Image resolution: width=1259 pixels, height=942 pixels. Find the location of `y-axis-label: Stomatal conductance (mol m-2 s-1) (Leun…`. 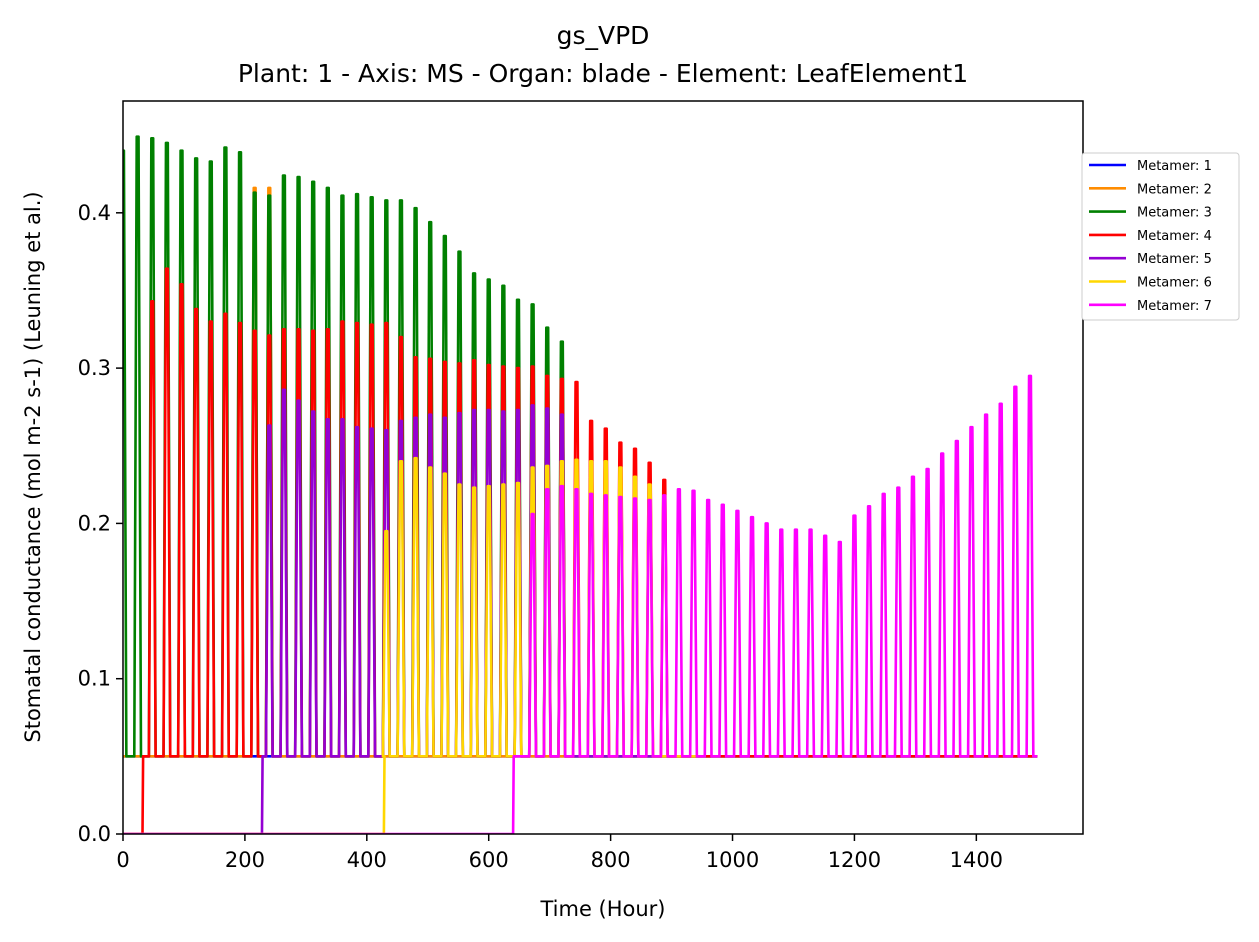

y-axis-label: Stomatal conductance (mol m-2 s-1) (Leun… is located at coordinates (33, 466).